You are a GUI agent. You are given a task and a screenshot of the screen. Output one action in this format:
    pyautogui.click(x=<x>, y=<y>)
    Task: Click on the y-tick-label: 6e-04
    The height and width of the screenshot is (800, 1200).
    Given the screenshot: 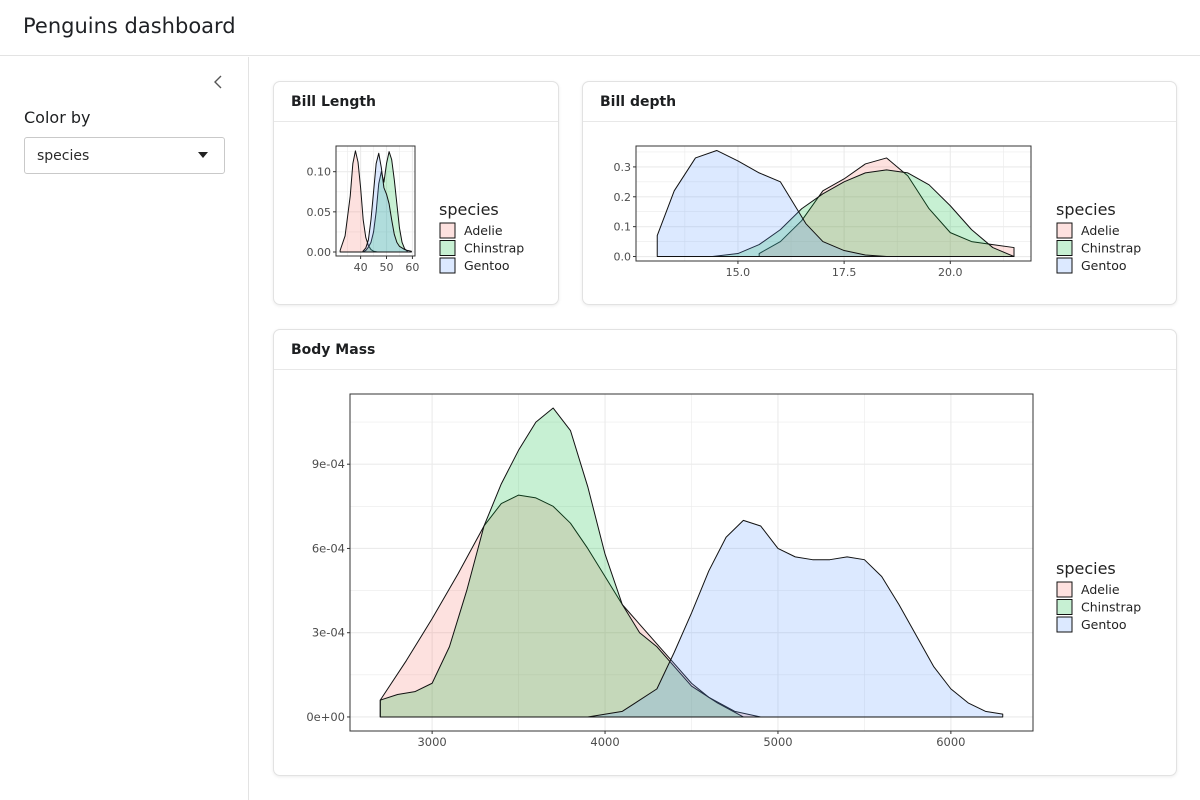 What is the action you would take?
    pyautogui.click(x=328, y=548)
    